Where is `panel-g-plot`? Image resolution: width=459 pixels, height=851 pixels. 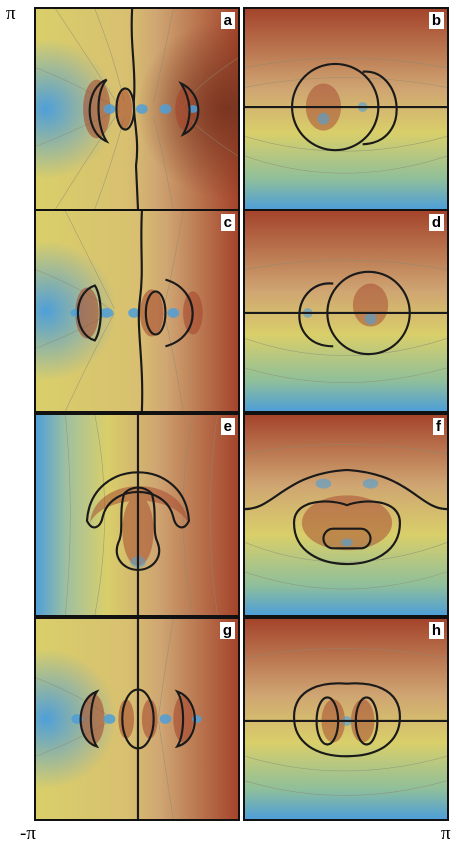
panel-g-plot is located at coordinates (137, 719).